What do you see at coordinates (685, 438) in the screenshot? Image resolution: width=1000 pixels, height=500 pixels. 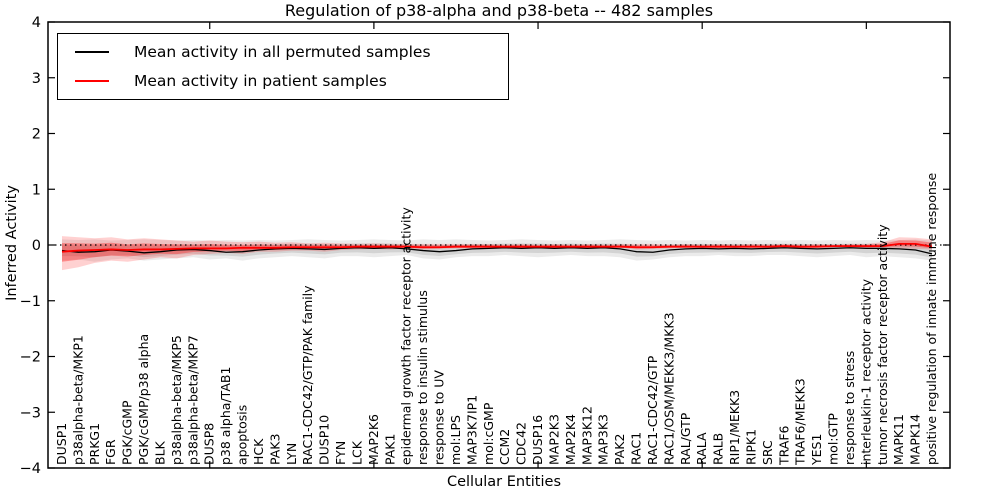 I see `x-category-label: RAL/GTP` at bounding box center [685, 438].